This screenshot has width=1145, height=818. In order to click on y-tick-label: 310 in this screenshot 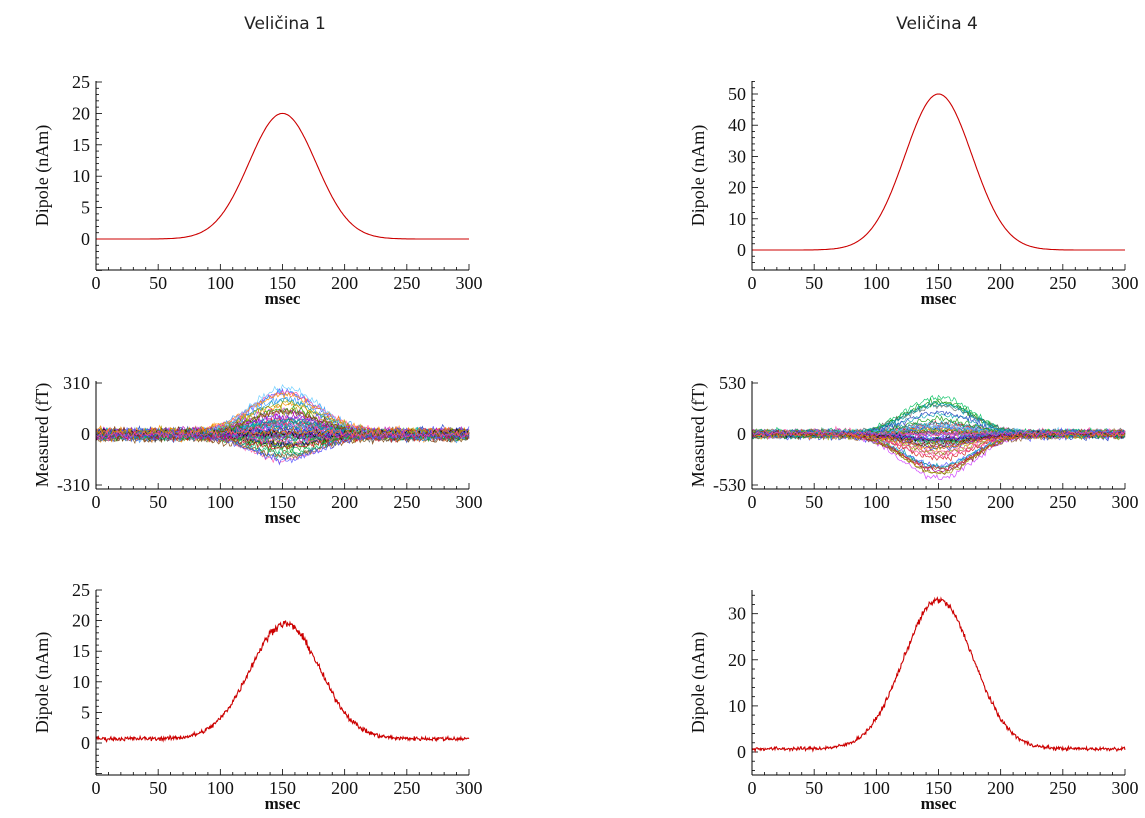, I will do `click(76, 383)`.